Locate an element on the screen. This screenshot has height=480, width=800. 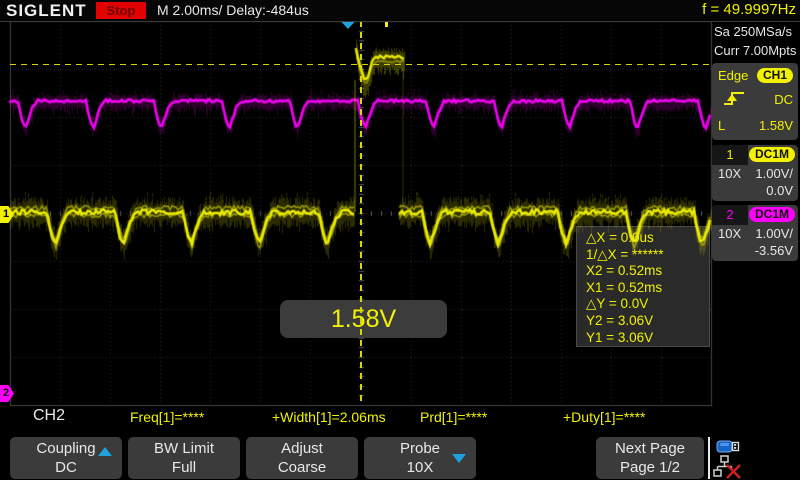
x-cursor-line is located at coordinates (361, 213).